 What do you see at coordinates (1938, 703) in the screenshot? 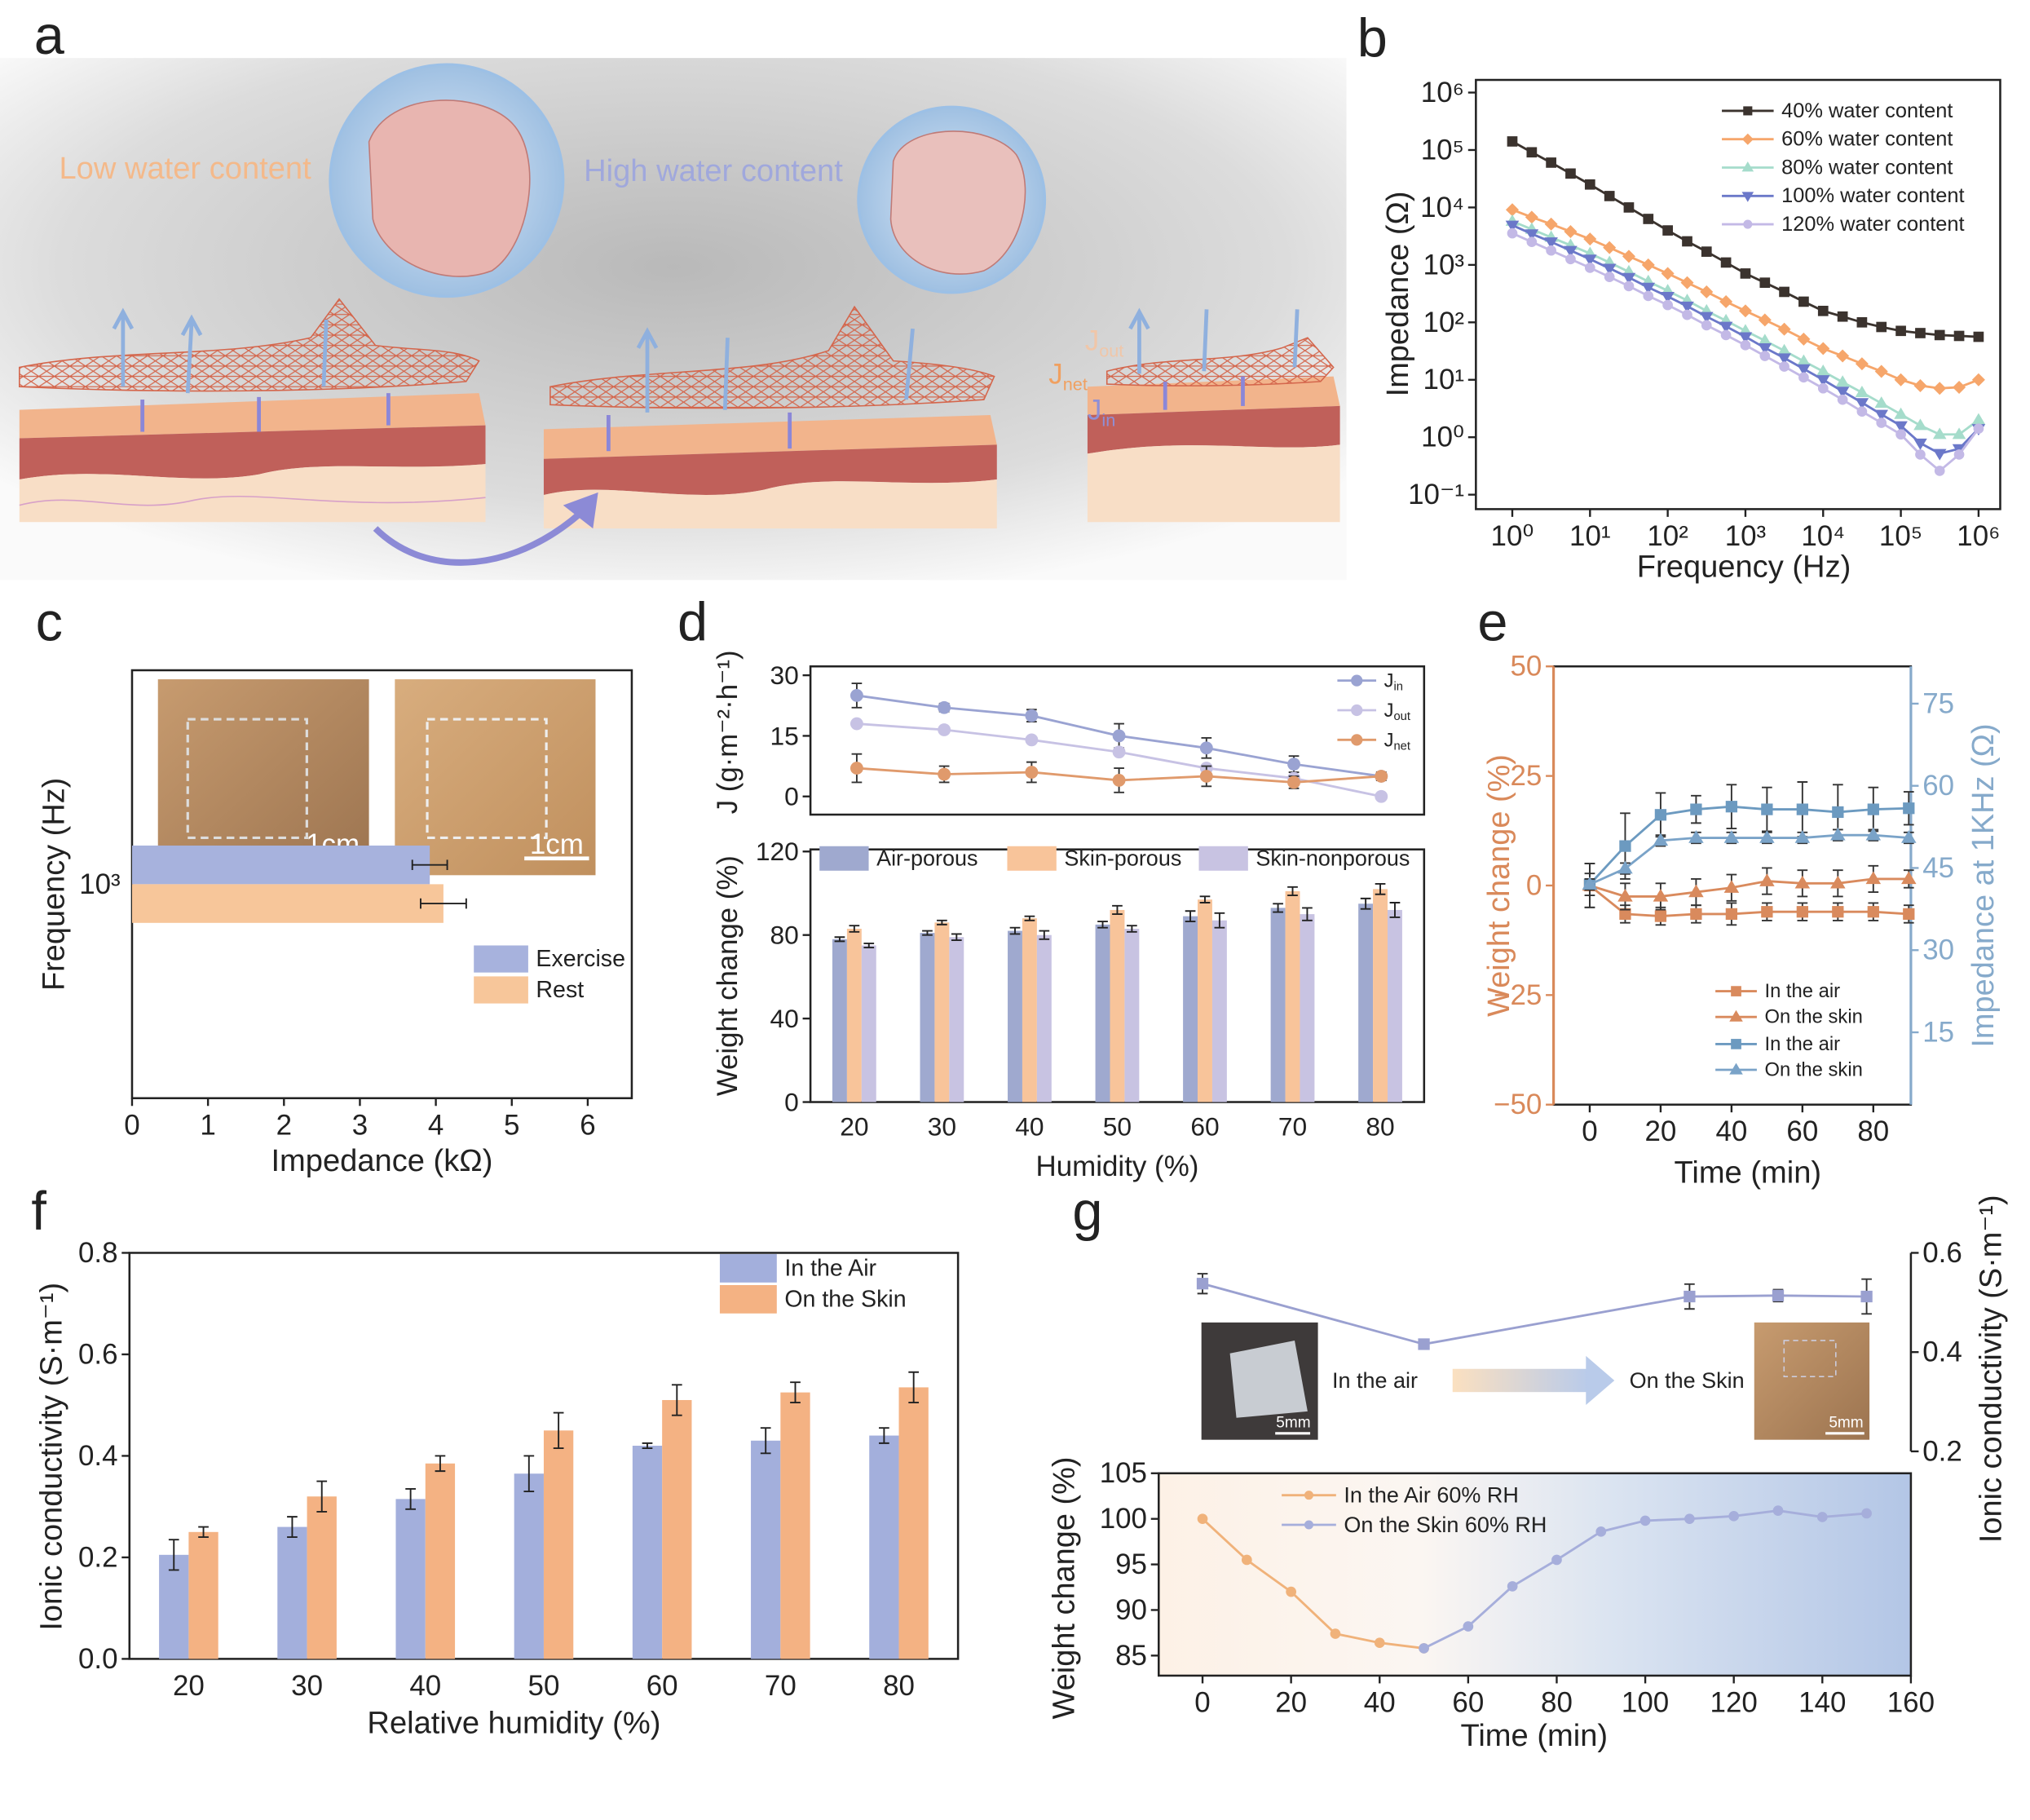
I see `y2-tick-label: 75` at bounding box center [1938, 703].